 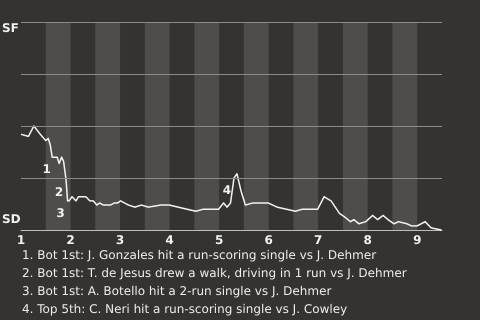 I want to click on x-tick-label: 7, so click(x=318, y=240).